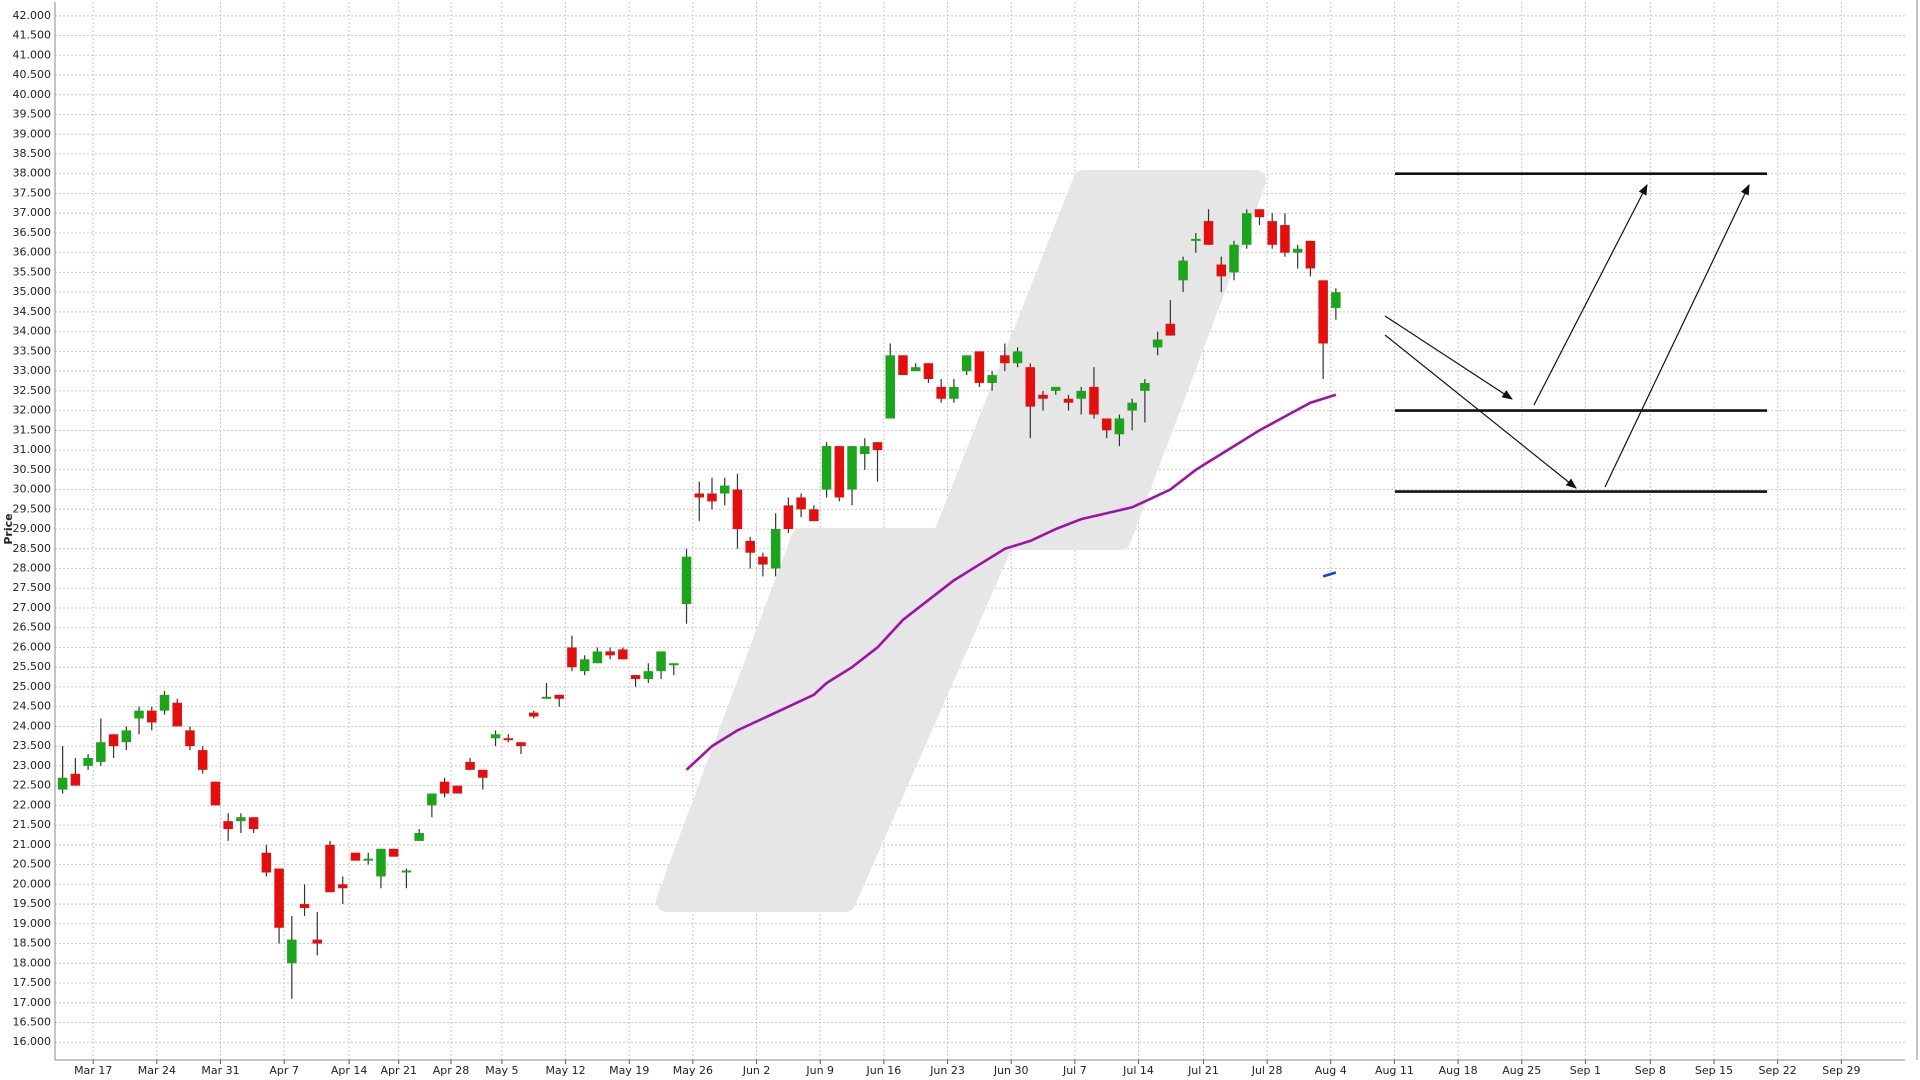  What do you see at coordinates (1011, 1070) in the screenshot?
I see `x-tick-label: Jun 30` at bounding box center [1011, 1070].